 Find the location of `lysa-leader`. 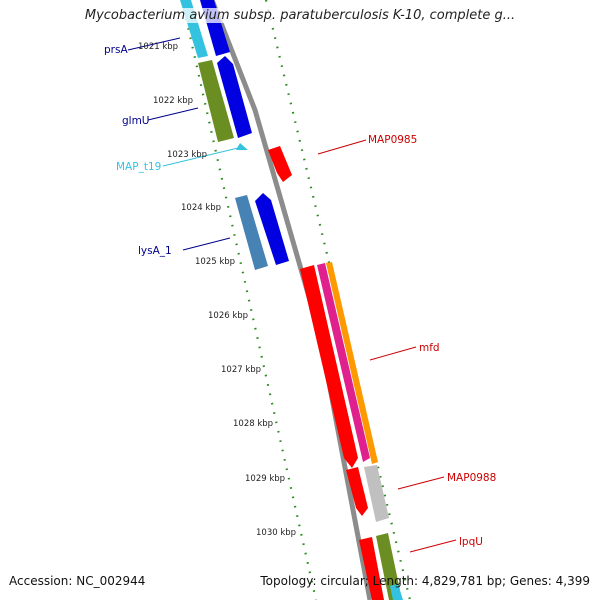

lysa-leader is located at coordinates (206, 244).